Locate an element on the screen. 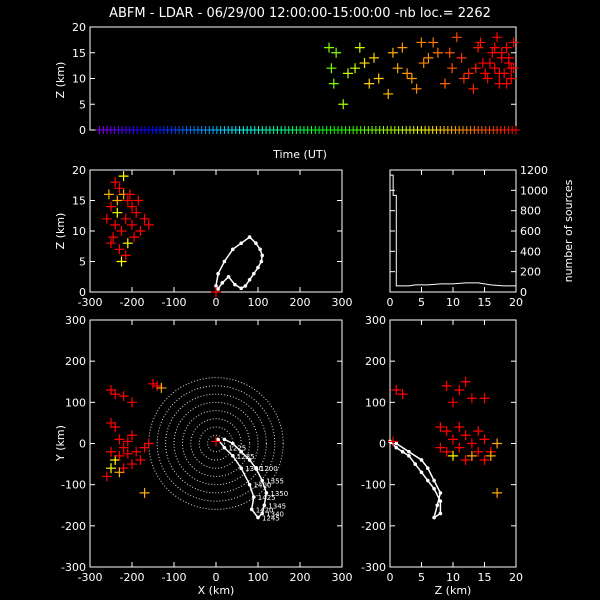  y-axis-label: Z (km) is located at coordinates (60, 231).